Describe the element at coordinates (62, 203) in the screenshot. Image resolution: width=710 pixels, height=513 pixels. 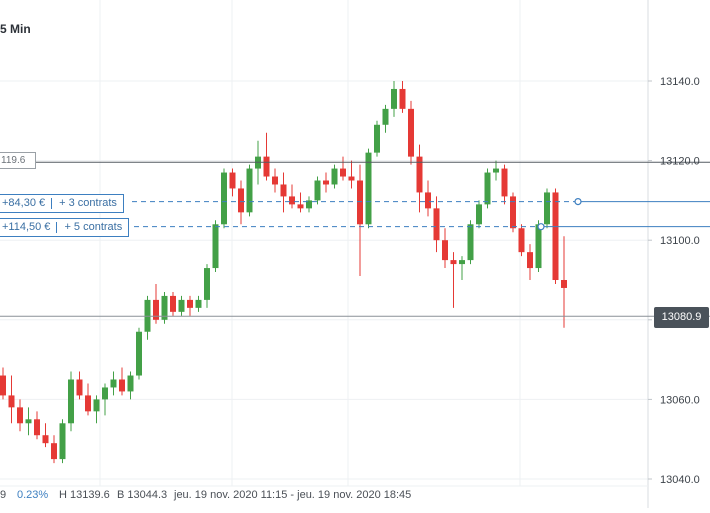
I see `position-label-1: +84,30 € + 3 contrats` at that location.